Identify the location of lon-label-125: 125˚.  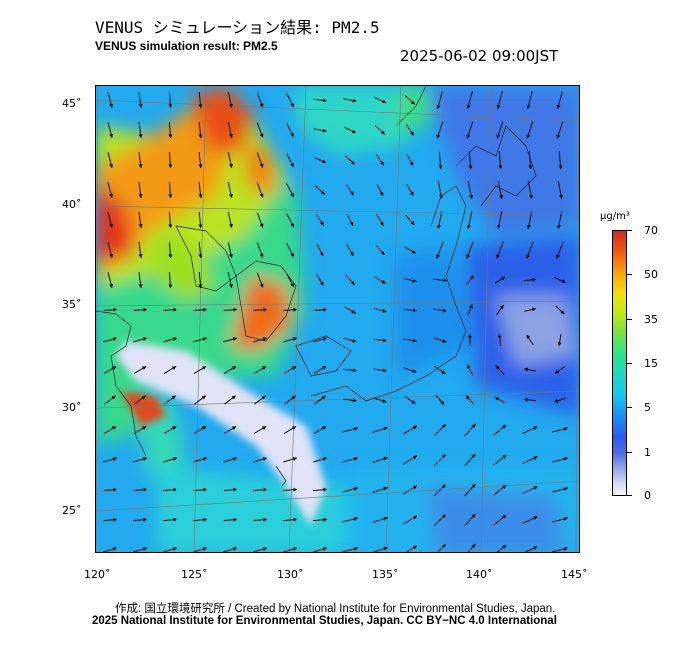
(194, 574).